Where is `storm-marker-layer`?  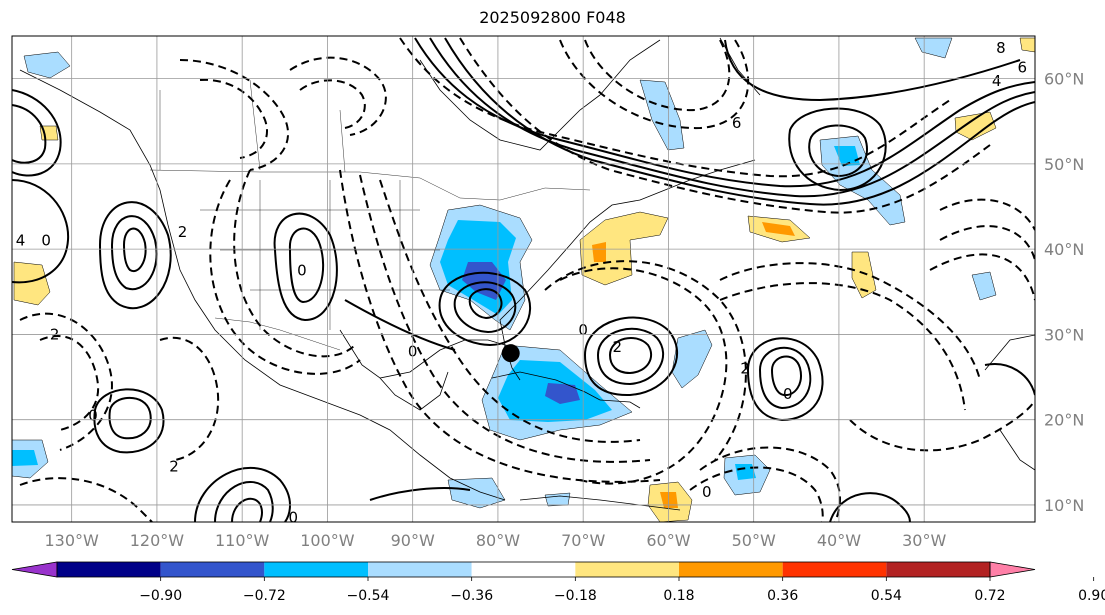
storm-marker-layer is located at coordinates (510, 353).